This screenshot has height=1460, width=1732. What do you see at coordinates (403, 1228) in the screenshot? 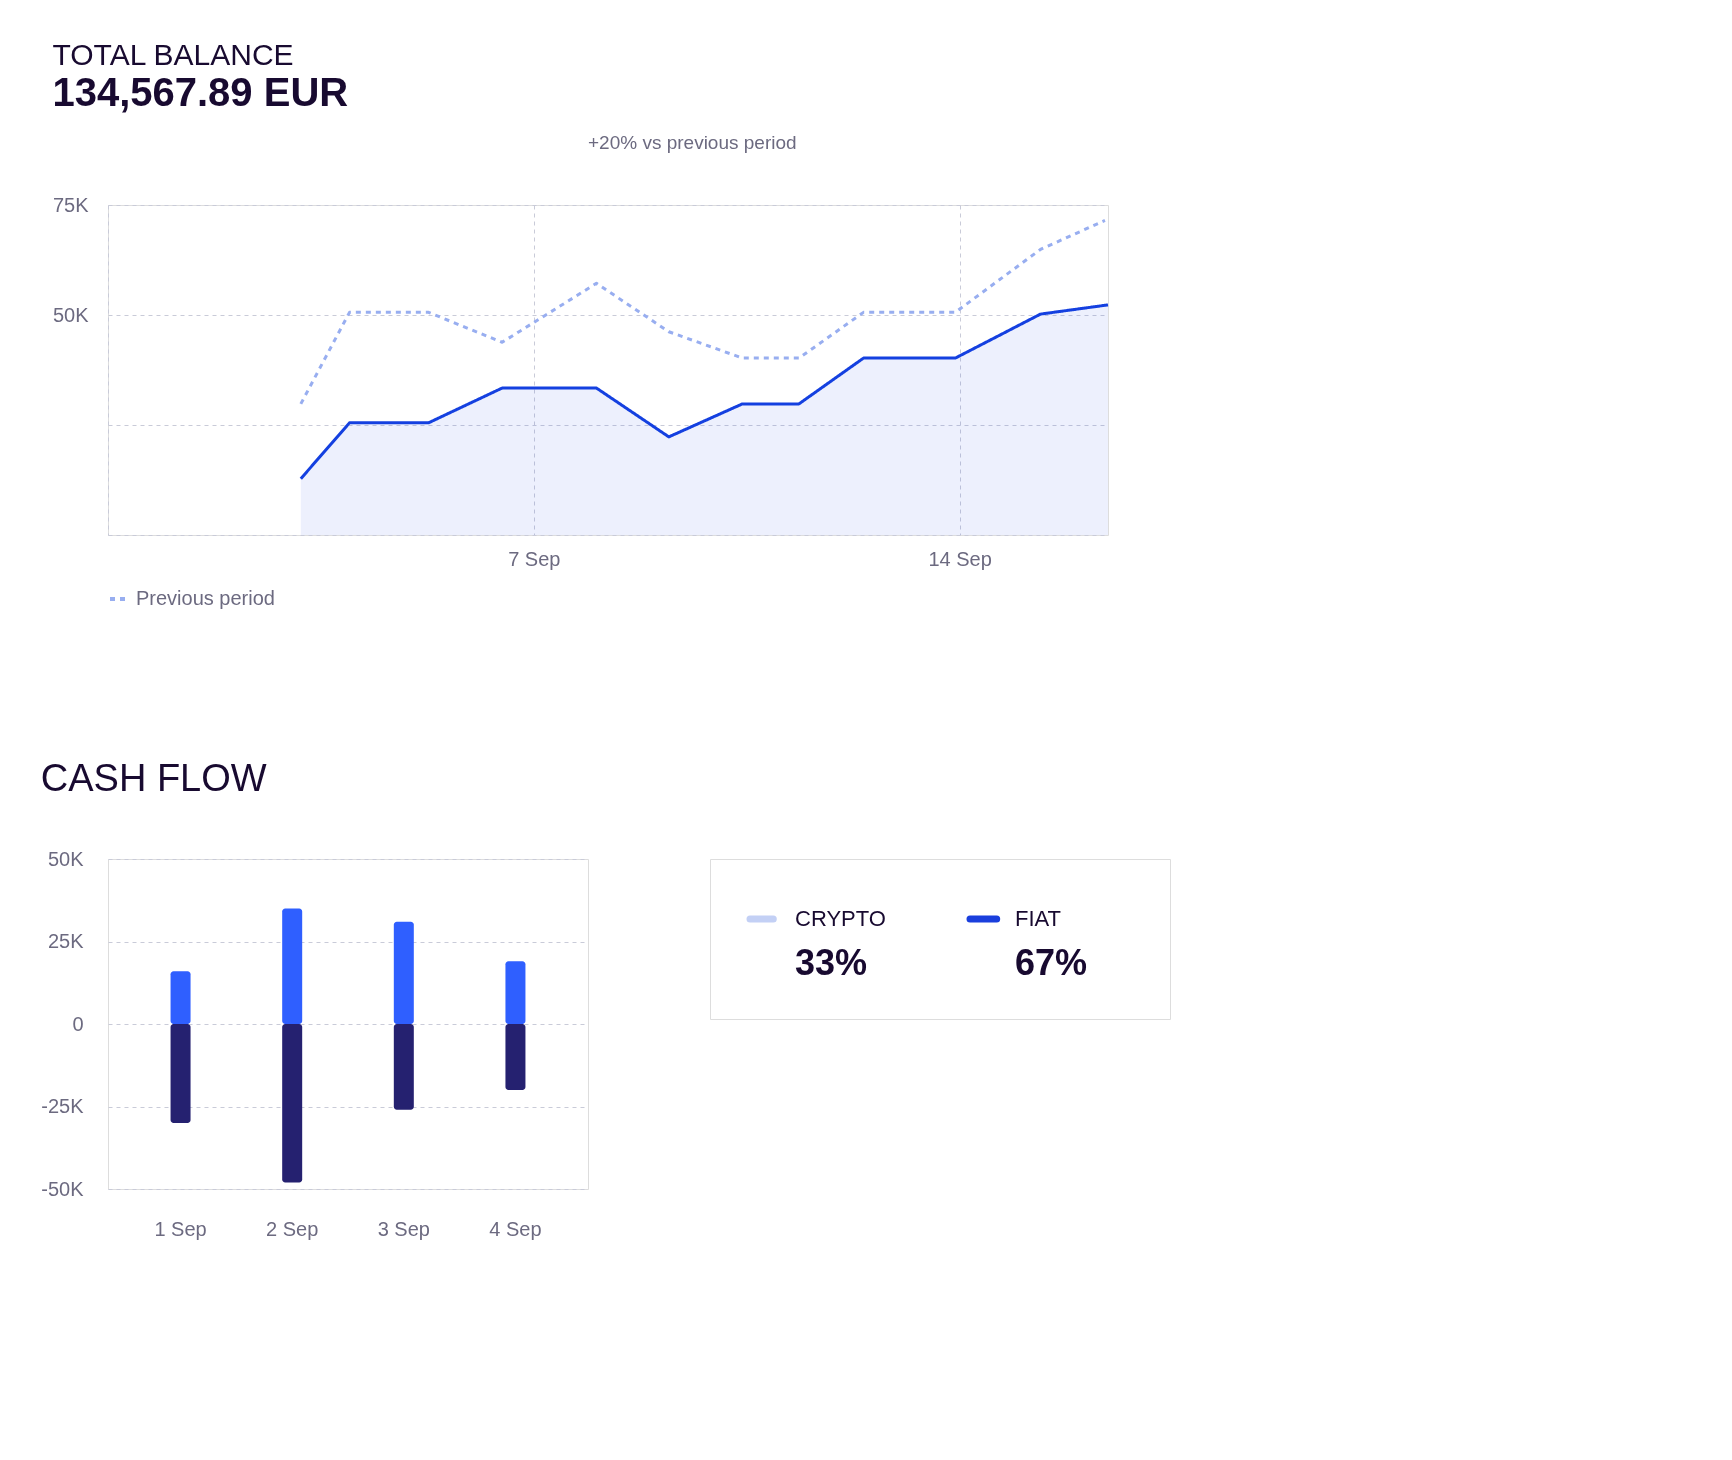
I see `x-tick-label: 3 Sep` at bounding box center [403, 1228].